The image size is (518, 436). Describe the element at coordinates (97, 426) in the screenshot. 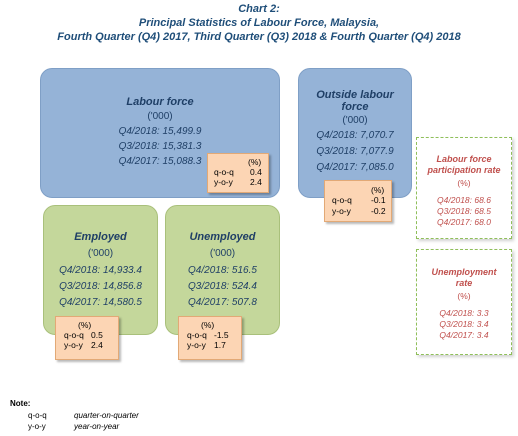

I see `note-meaning-yoy: year-on-year` at that location.